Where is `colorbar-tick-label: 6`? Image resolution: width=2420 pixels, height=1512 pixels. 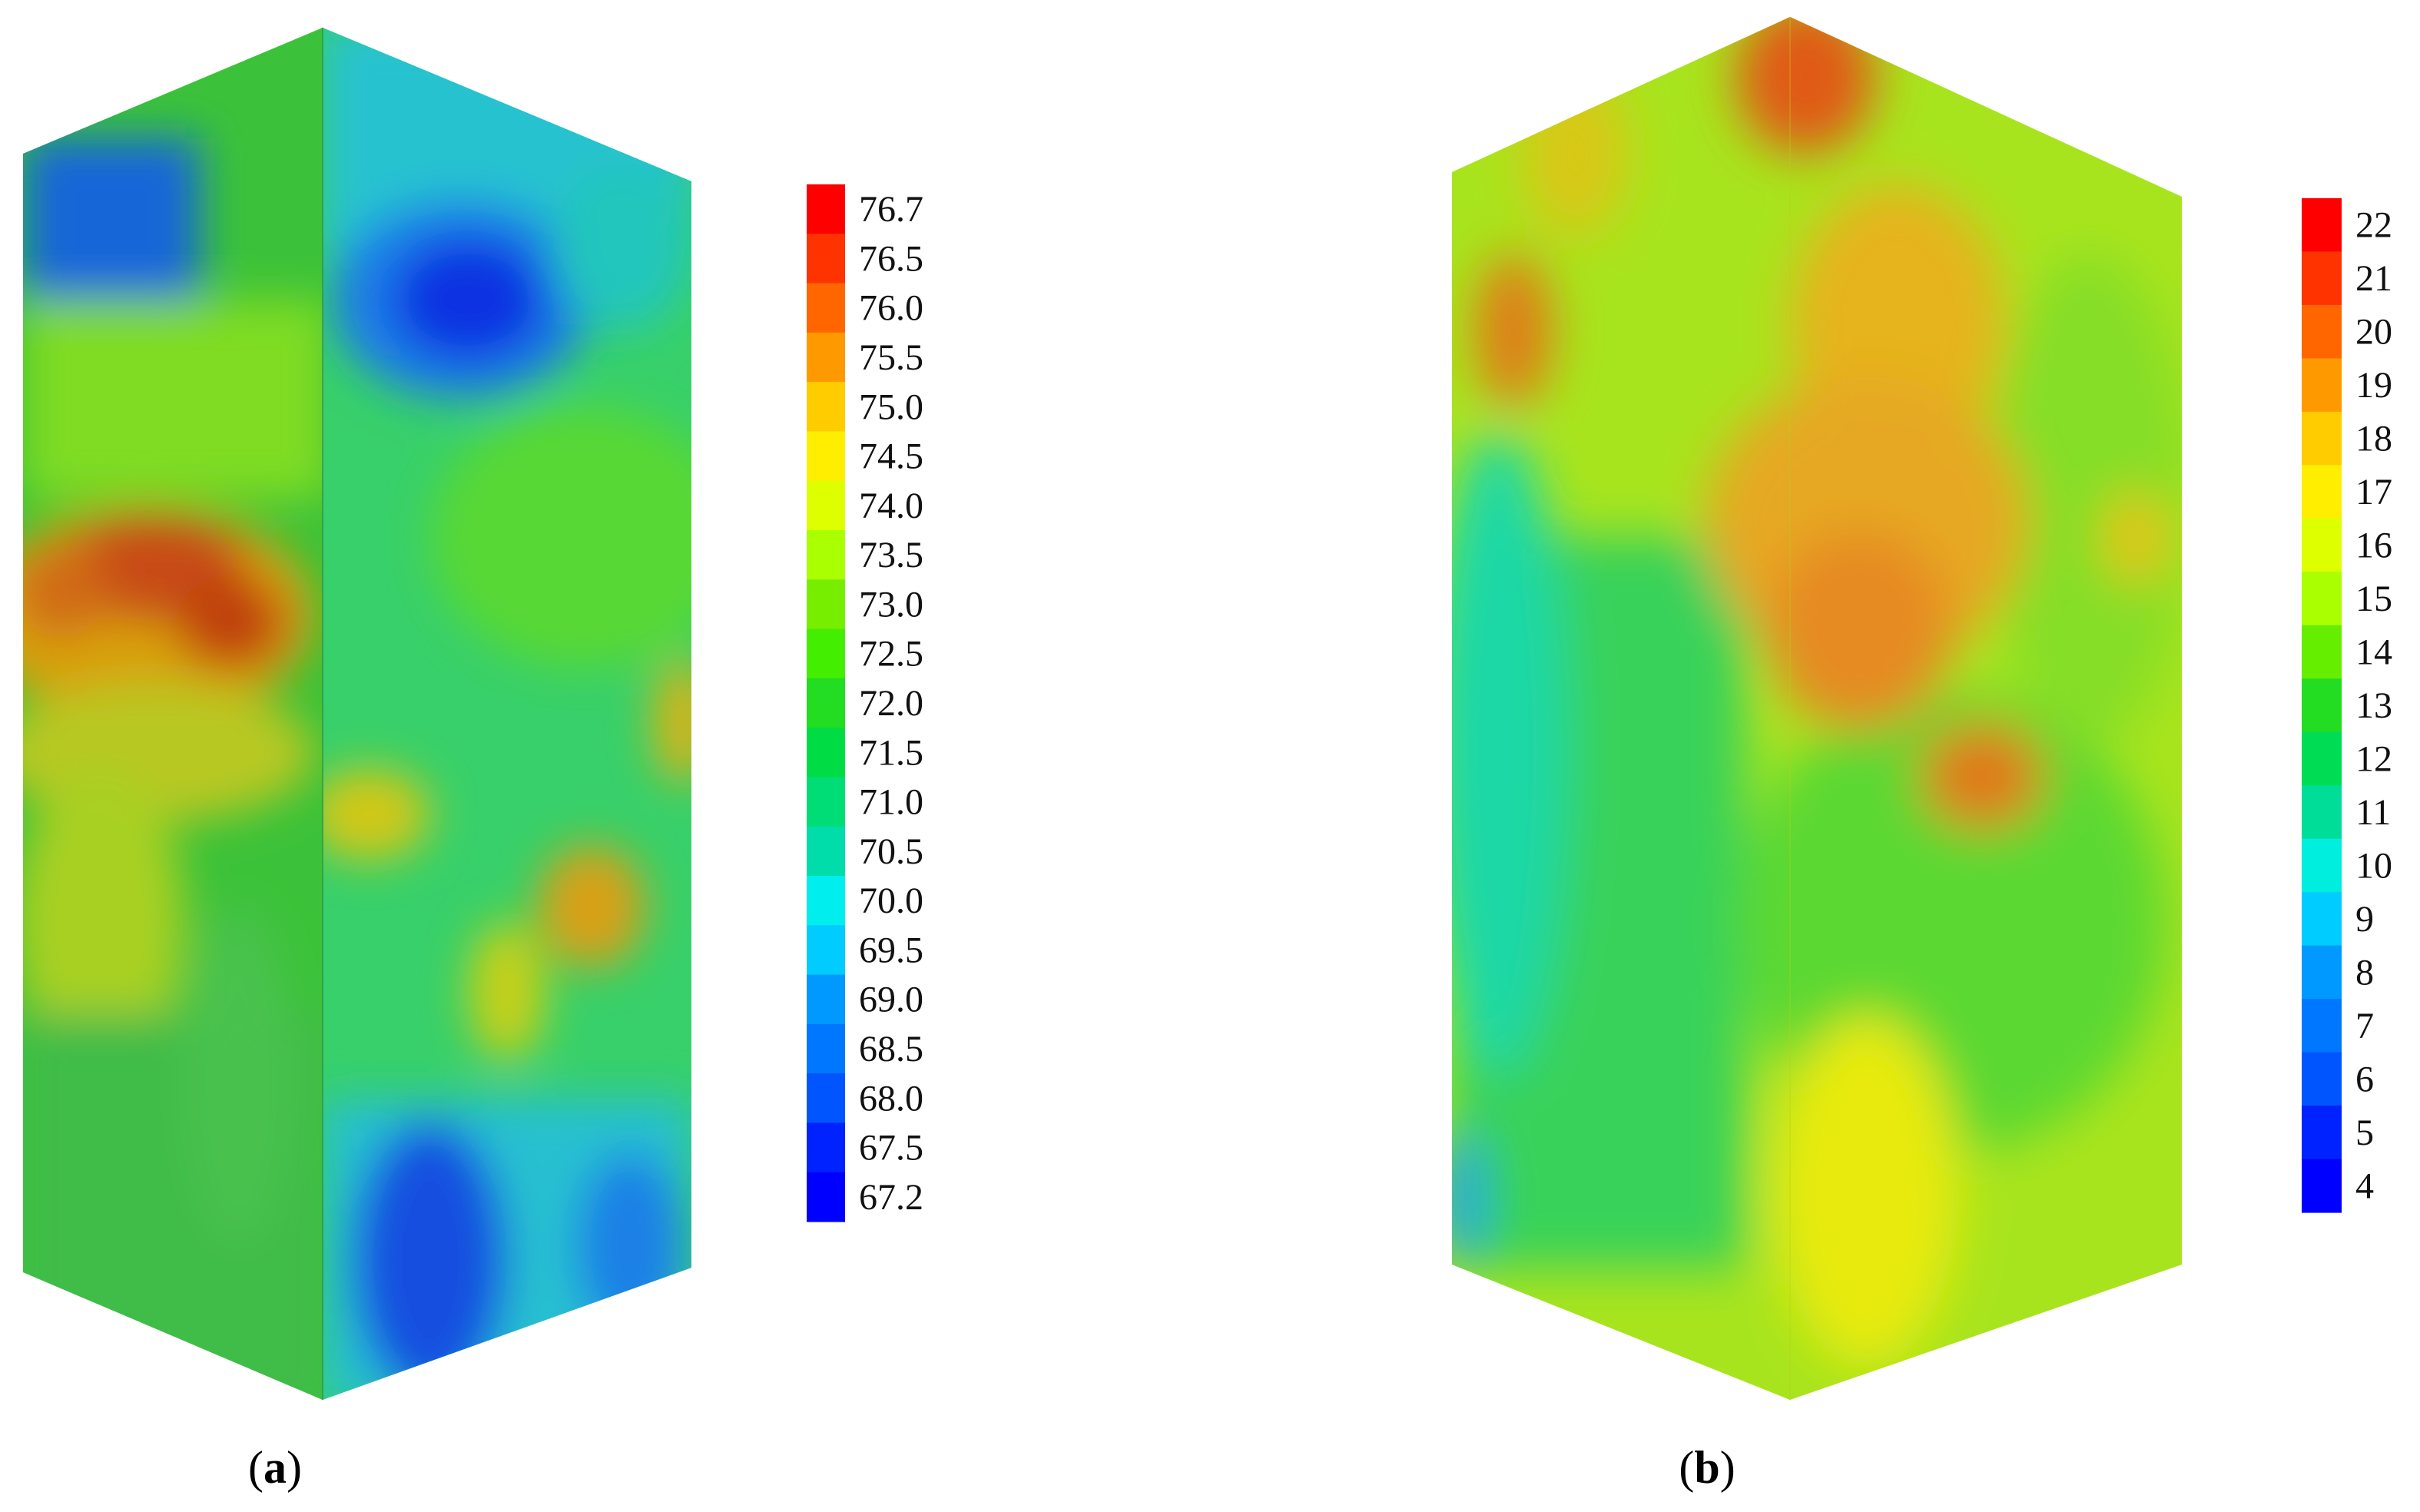
colorbar-tick-label: 6 is located at coordinates (2365, 1079).